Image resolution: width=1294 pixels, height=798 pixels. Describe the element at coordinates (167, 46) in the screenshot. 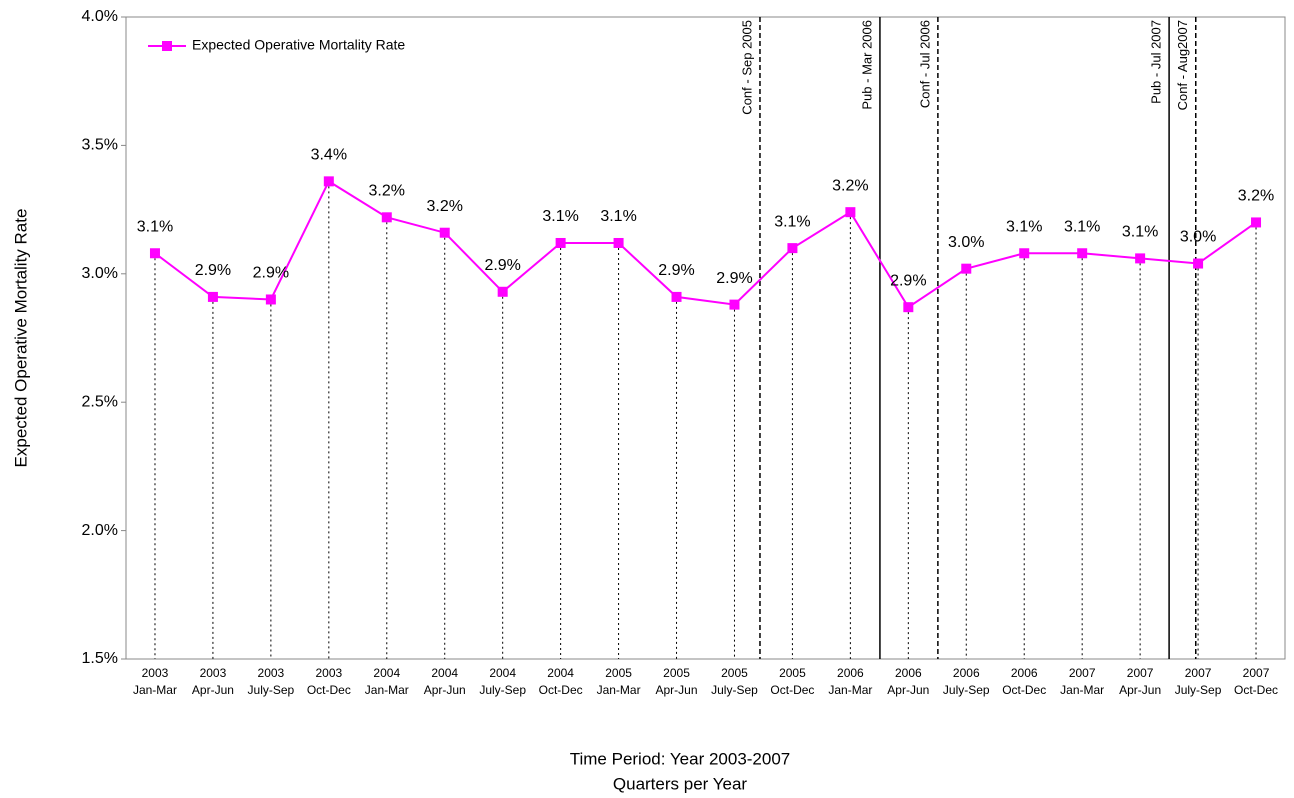

I see `legend-marker` at that location.